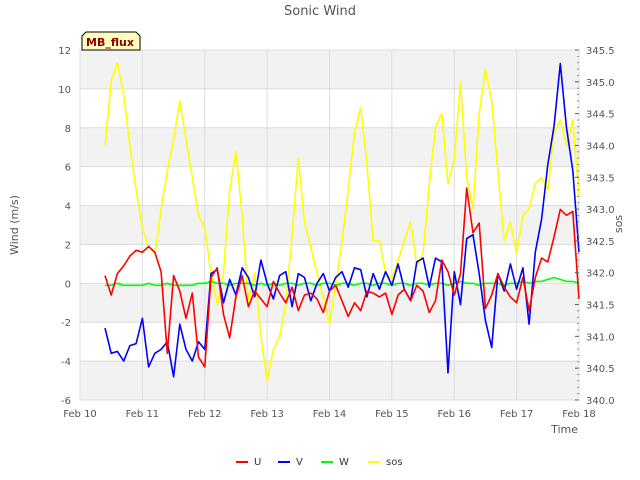  I want to click on legend-label-w: W, so click(344, 462).